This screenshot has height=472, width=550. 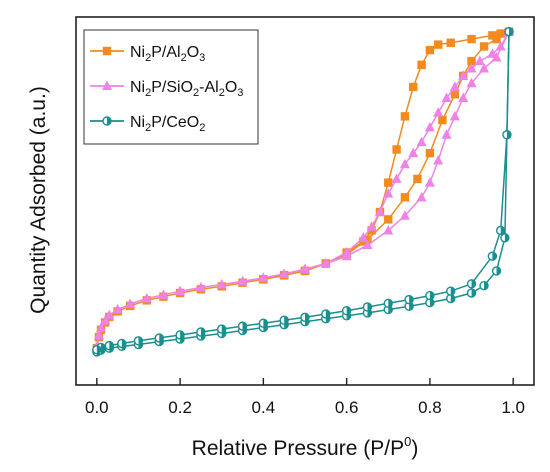 What do you see at coordinates (347, 407) in the screenshot?
I see `x-tick-label: 0.6` at bounding box center [347, 407].